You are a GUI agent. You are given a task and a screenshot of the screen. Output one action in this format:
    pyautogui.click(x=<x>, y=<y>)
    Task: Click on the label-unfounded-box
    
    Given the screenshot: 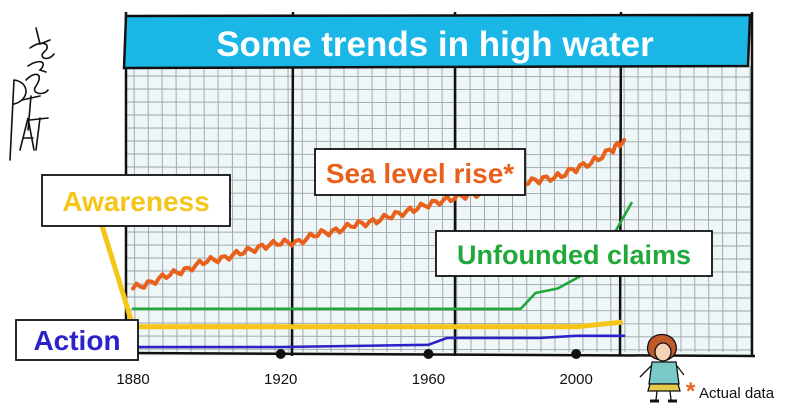 What is the action you would take?
    pyautogui.click(x=574, y=253)
    